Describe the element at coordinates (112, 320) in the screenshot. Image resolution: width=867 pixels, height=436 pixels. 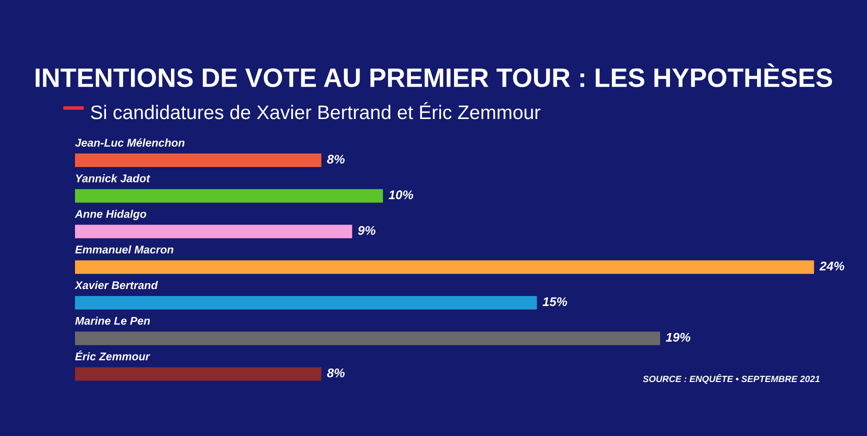
I see `y-tick-label: Marine Le Pen` at that location.